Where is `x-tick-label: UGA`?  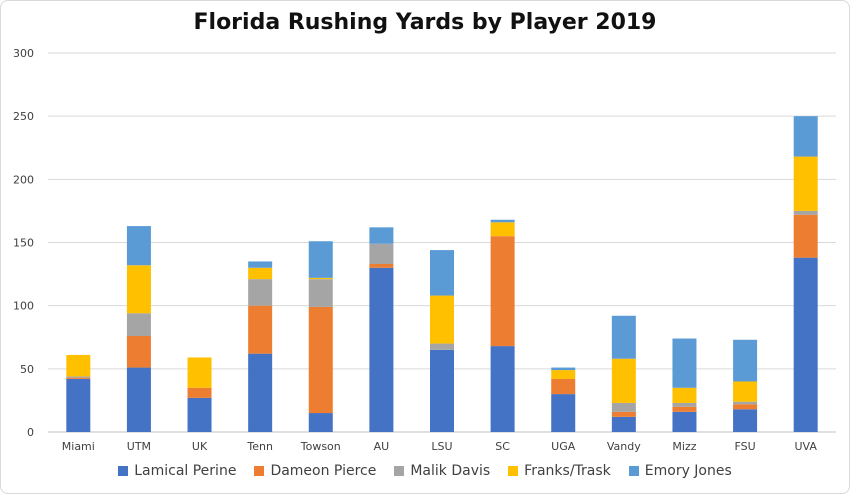
x-tick-label: UGA is located at coordinates (563, 446).